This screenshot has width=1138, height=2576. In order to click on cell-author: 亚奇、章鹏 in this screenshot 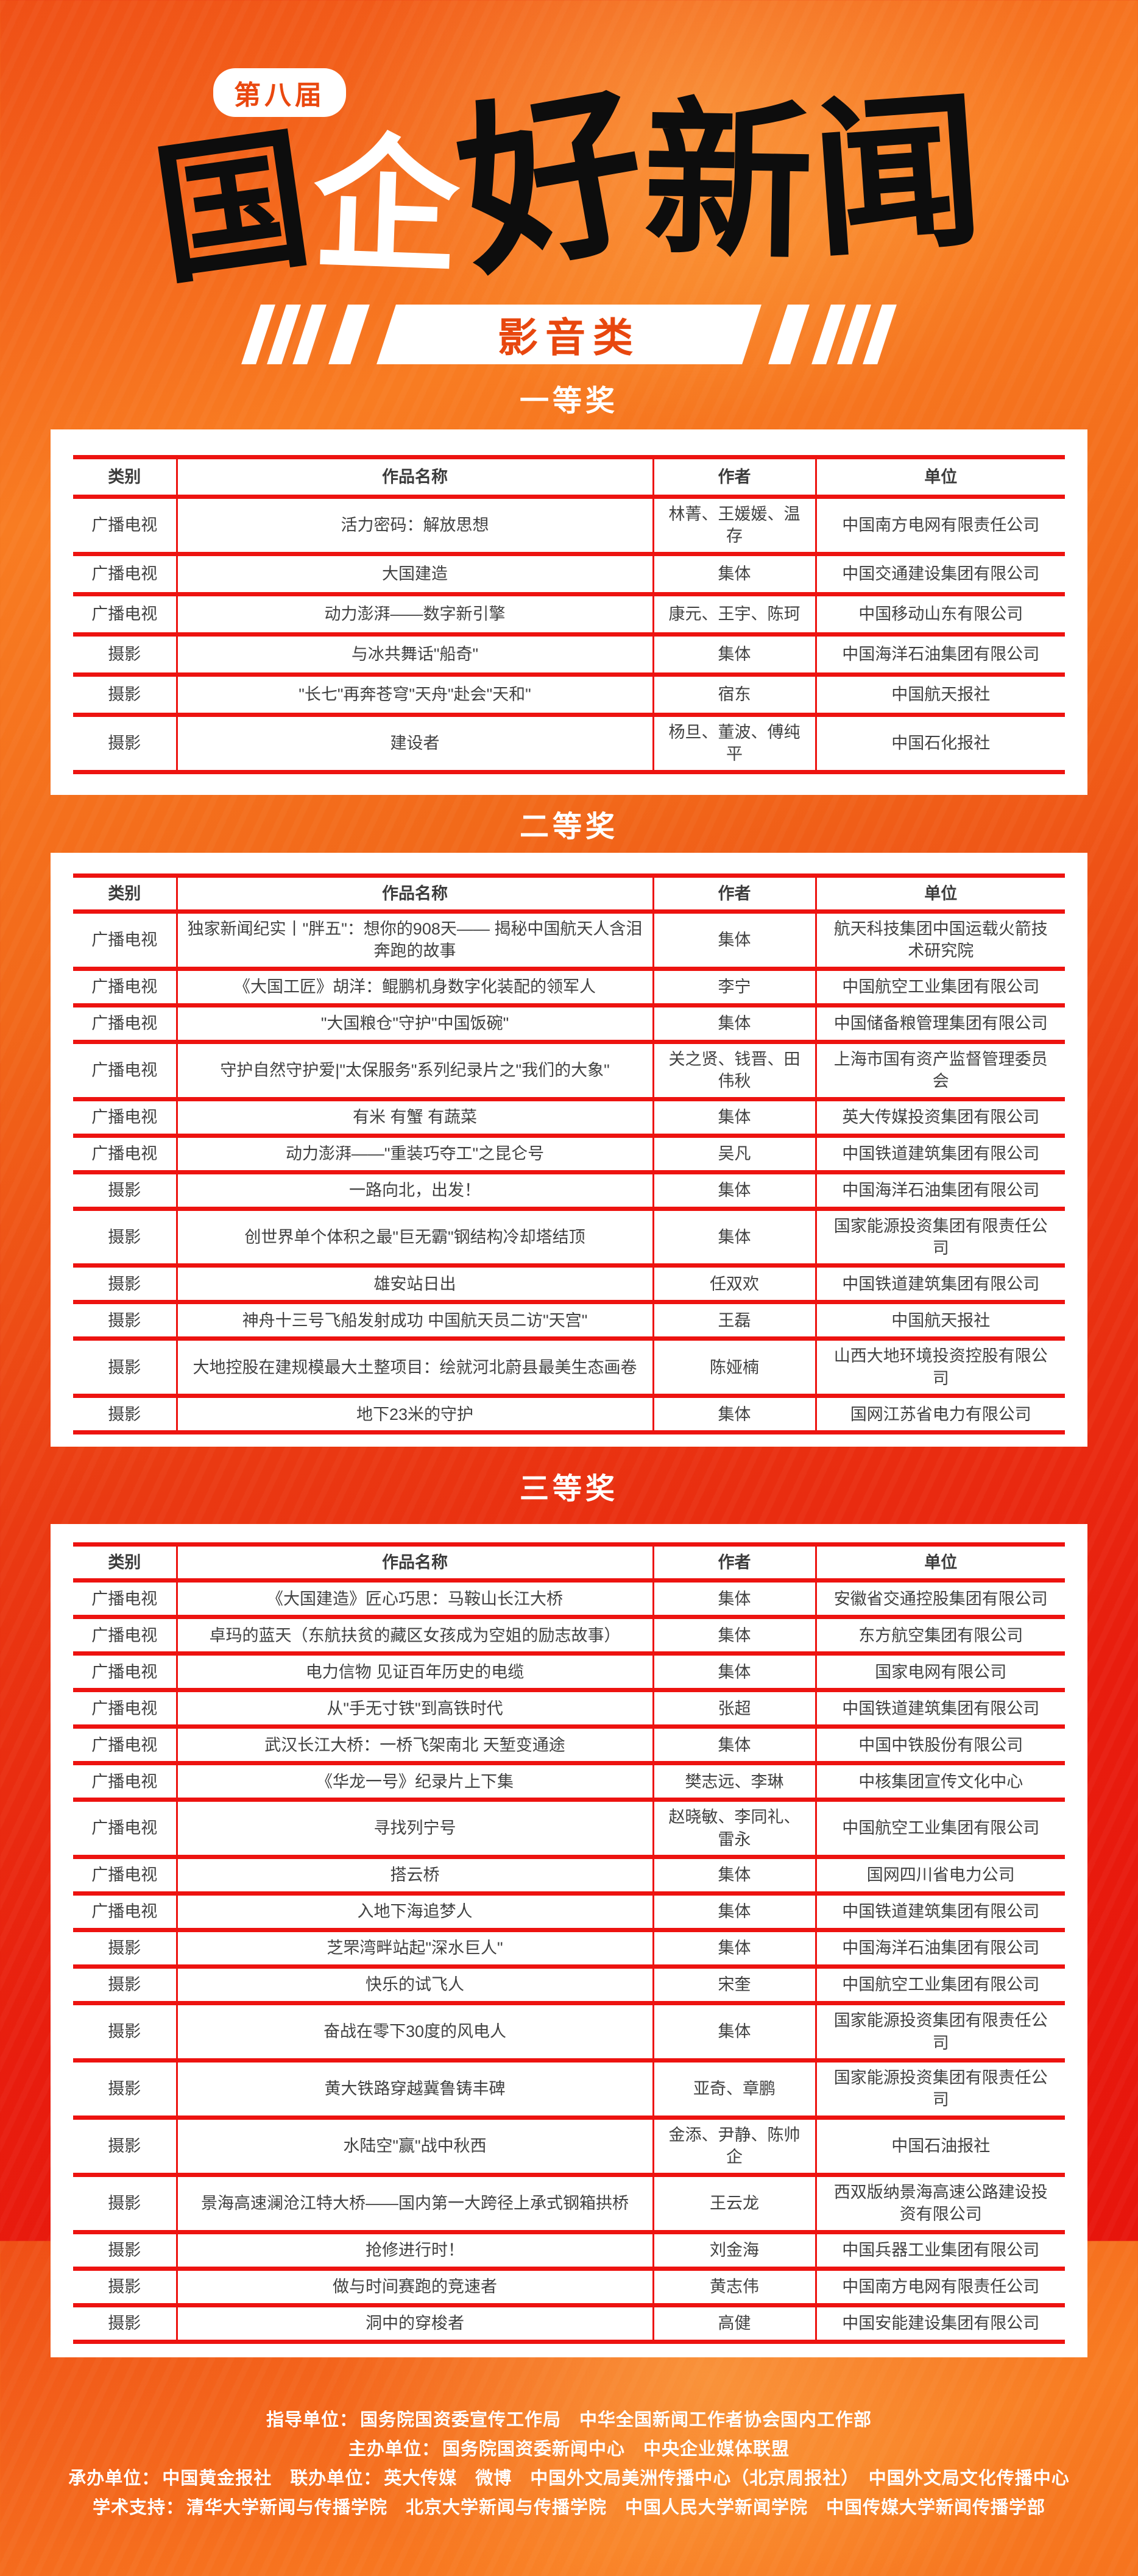, I will do `click(734, 2090)`.